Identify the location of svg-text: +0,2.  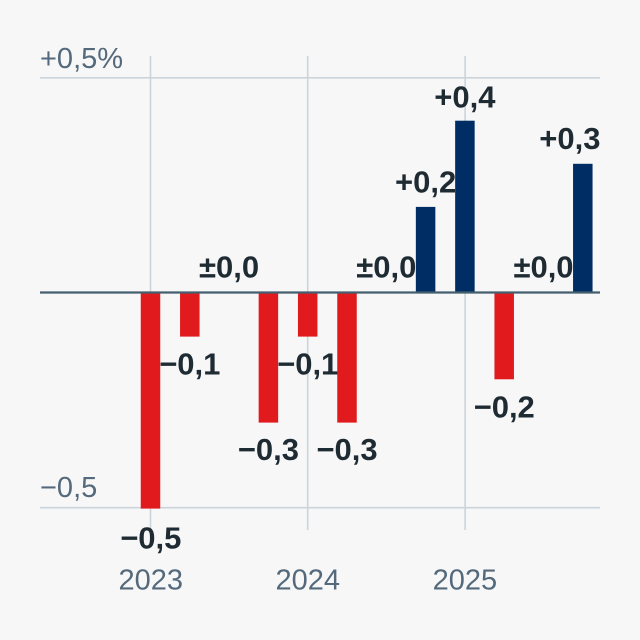
(425, 182).